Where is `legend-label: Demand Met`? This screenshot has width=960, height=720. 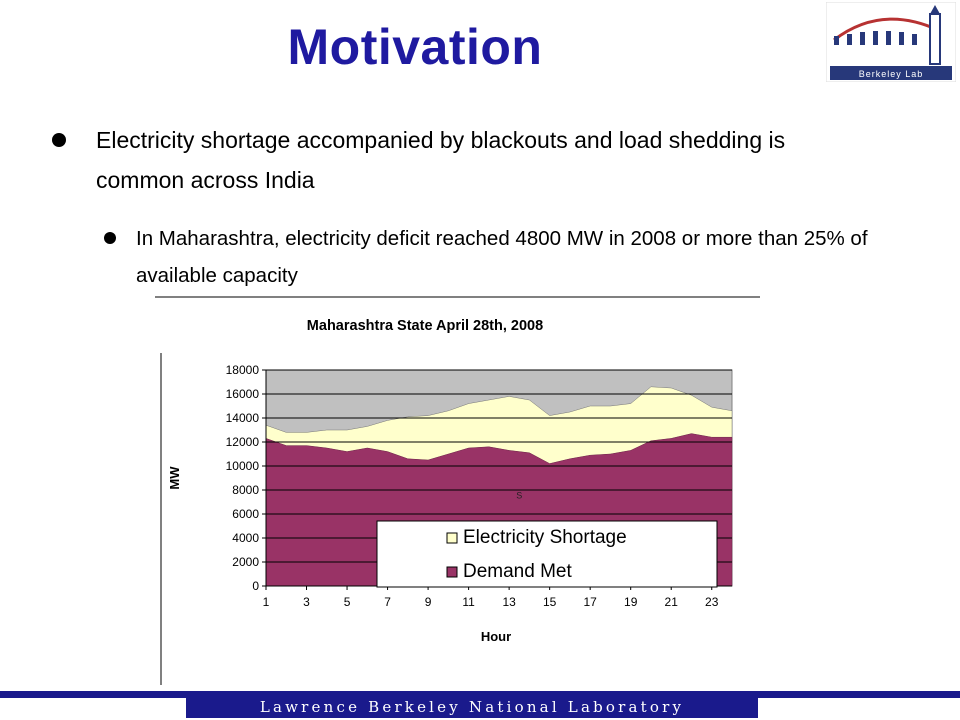
legend-label: Demand Met is located at coordinates (517, 571).